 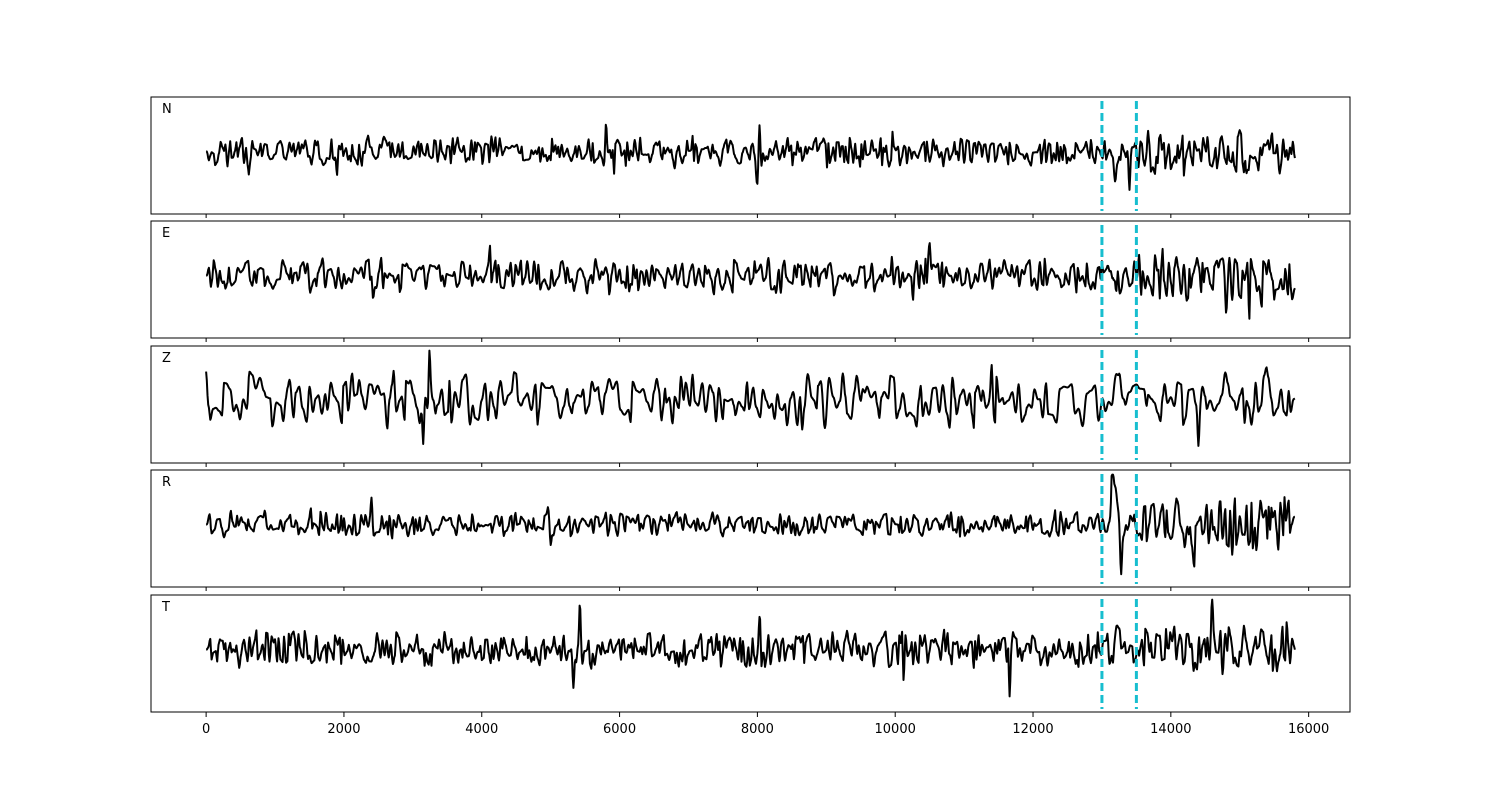 I want to click on panel-n: N, so click(x=750, y=157).